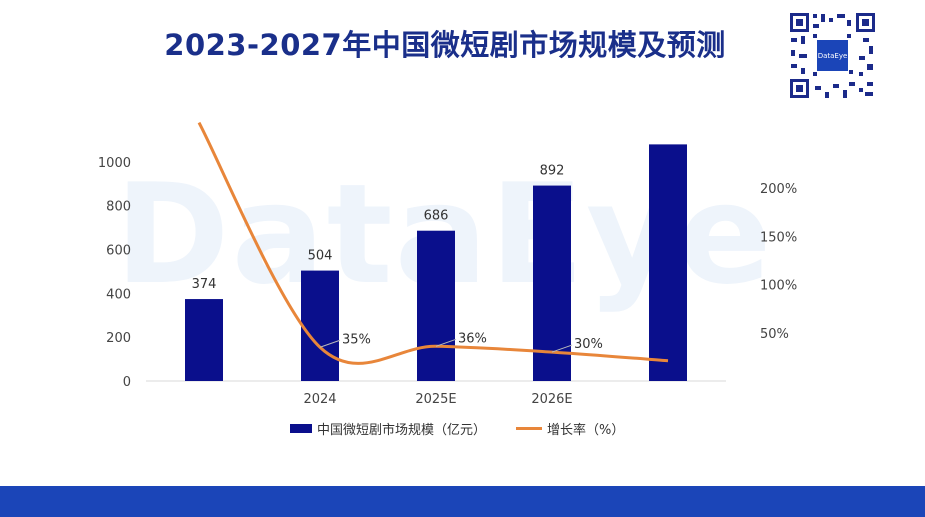 This screenshot has width=925, height=517. Describe the element at coordinates (118, 294) in the screenshot. I see `y-left-tick-label: 400` at that location.